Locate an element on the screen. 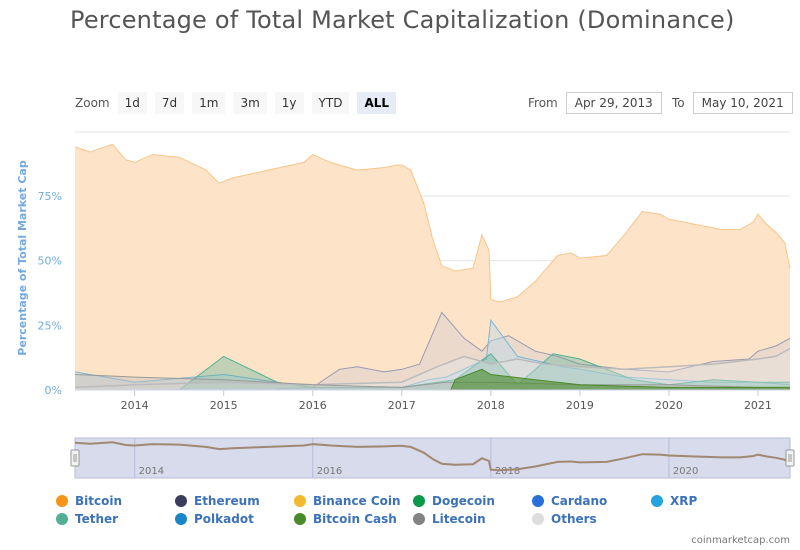 The image size is (800, 550). legend-item-cardano: Cardano is located at coordinates (569, 501).